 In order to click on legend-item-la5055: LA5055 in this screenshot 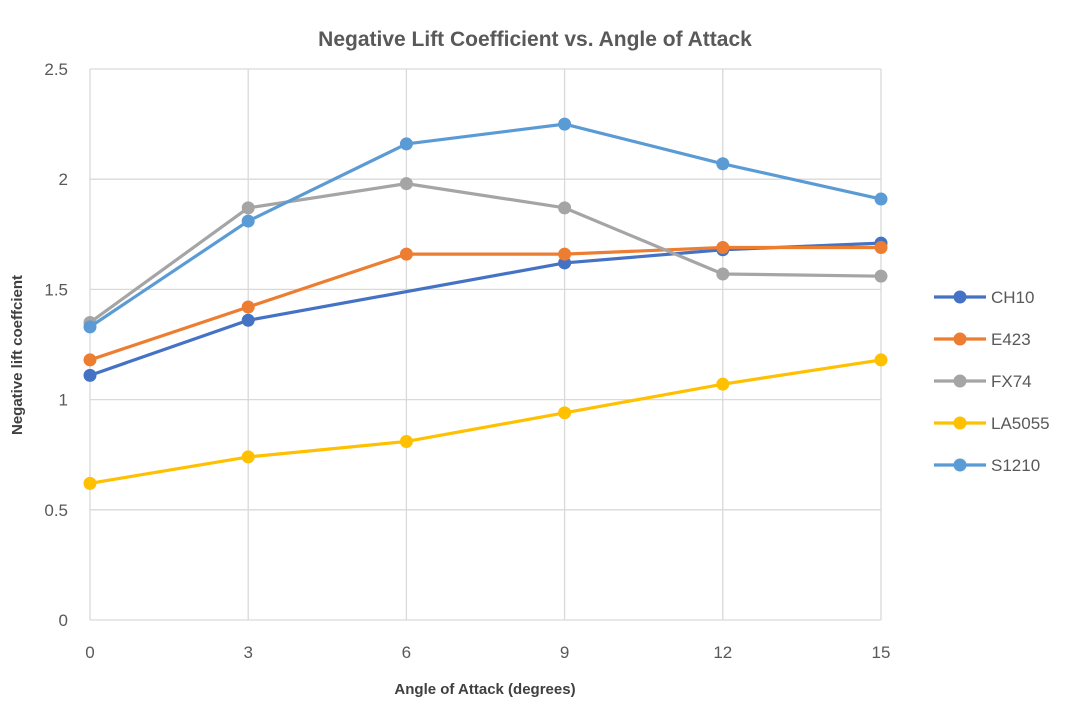, I will do `click(992, 423)`.